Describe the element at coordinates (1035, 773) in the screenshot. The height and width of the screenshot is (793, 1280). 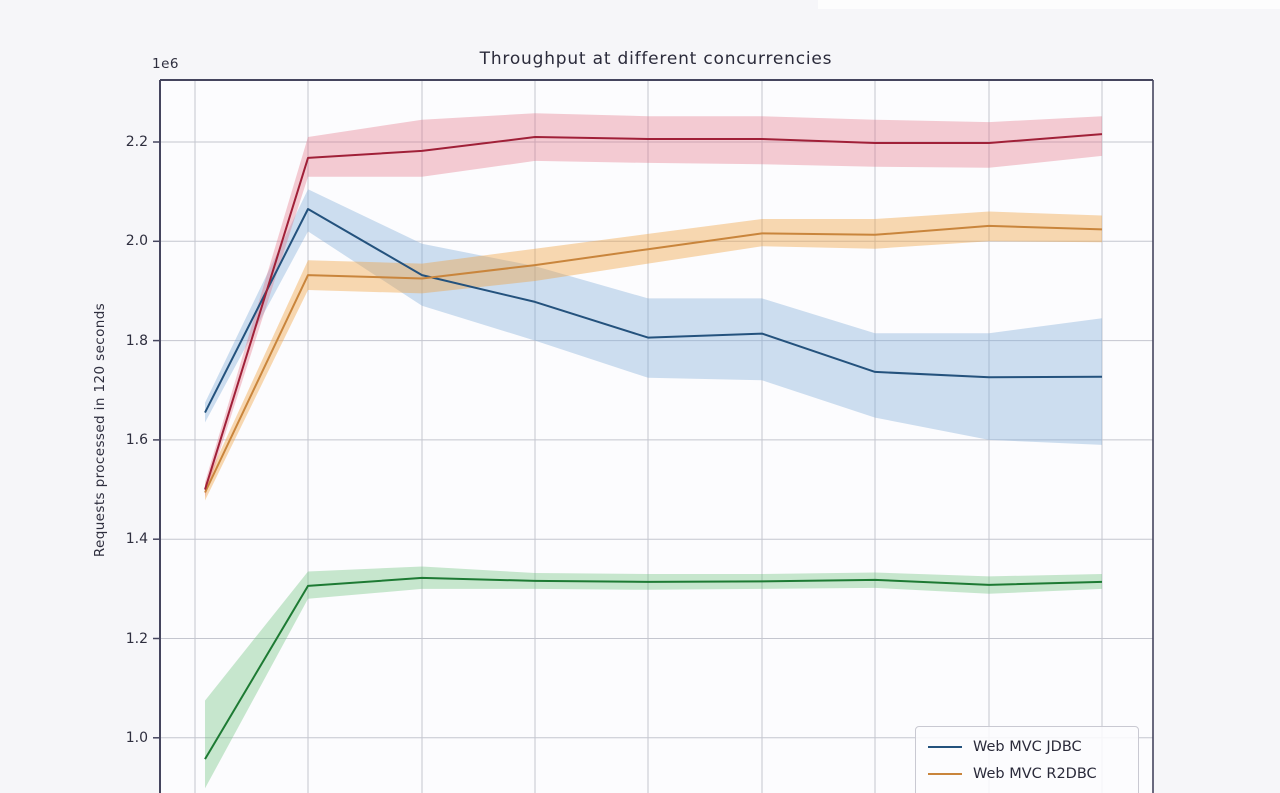
I see `legend-item-label: Web MVC R2DBC` at that location.